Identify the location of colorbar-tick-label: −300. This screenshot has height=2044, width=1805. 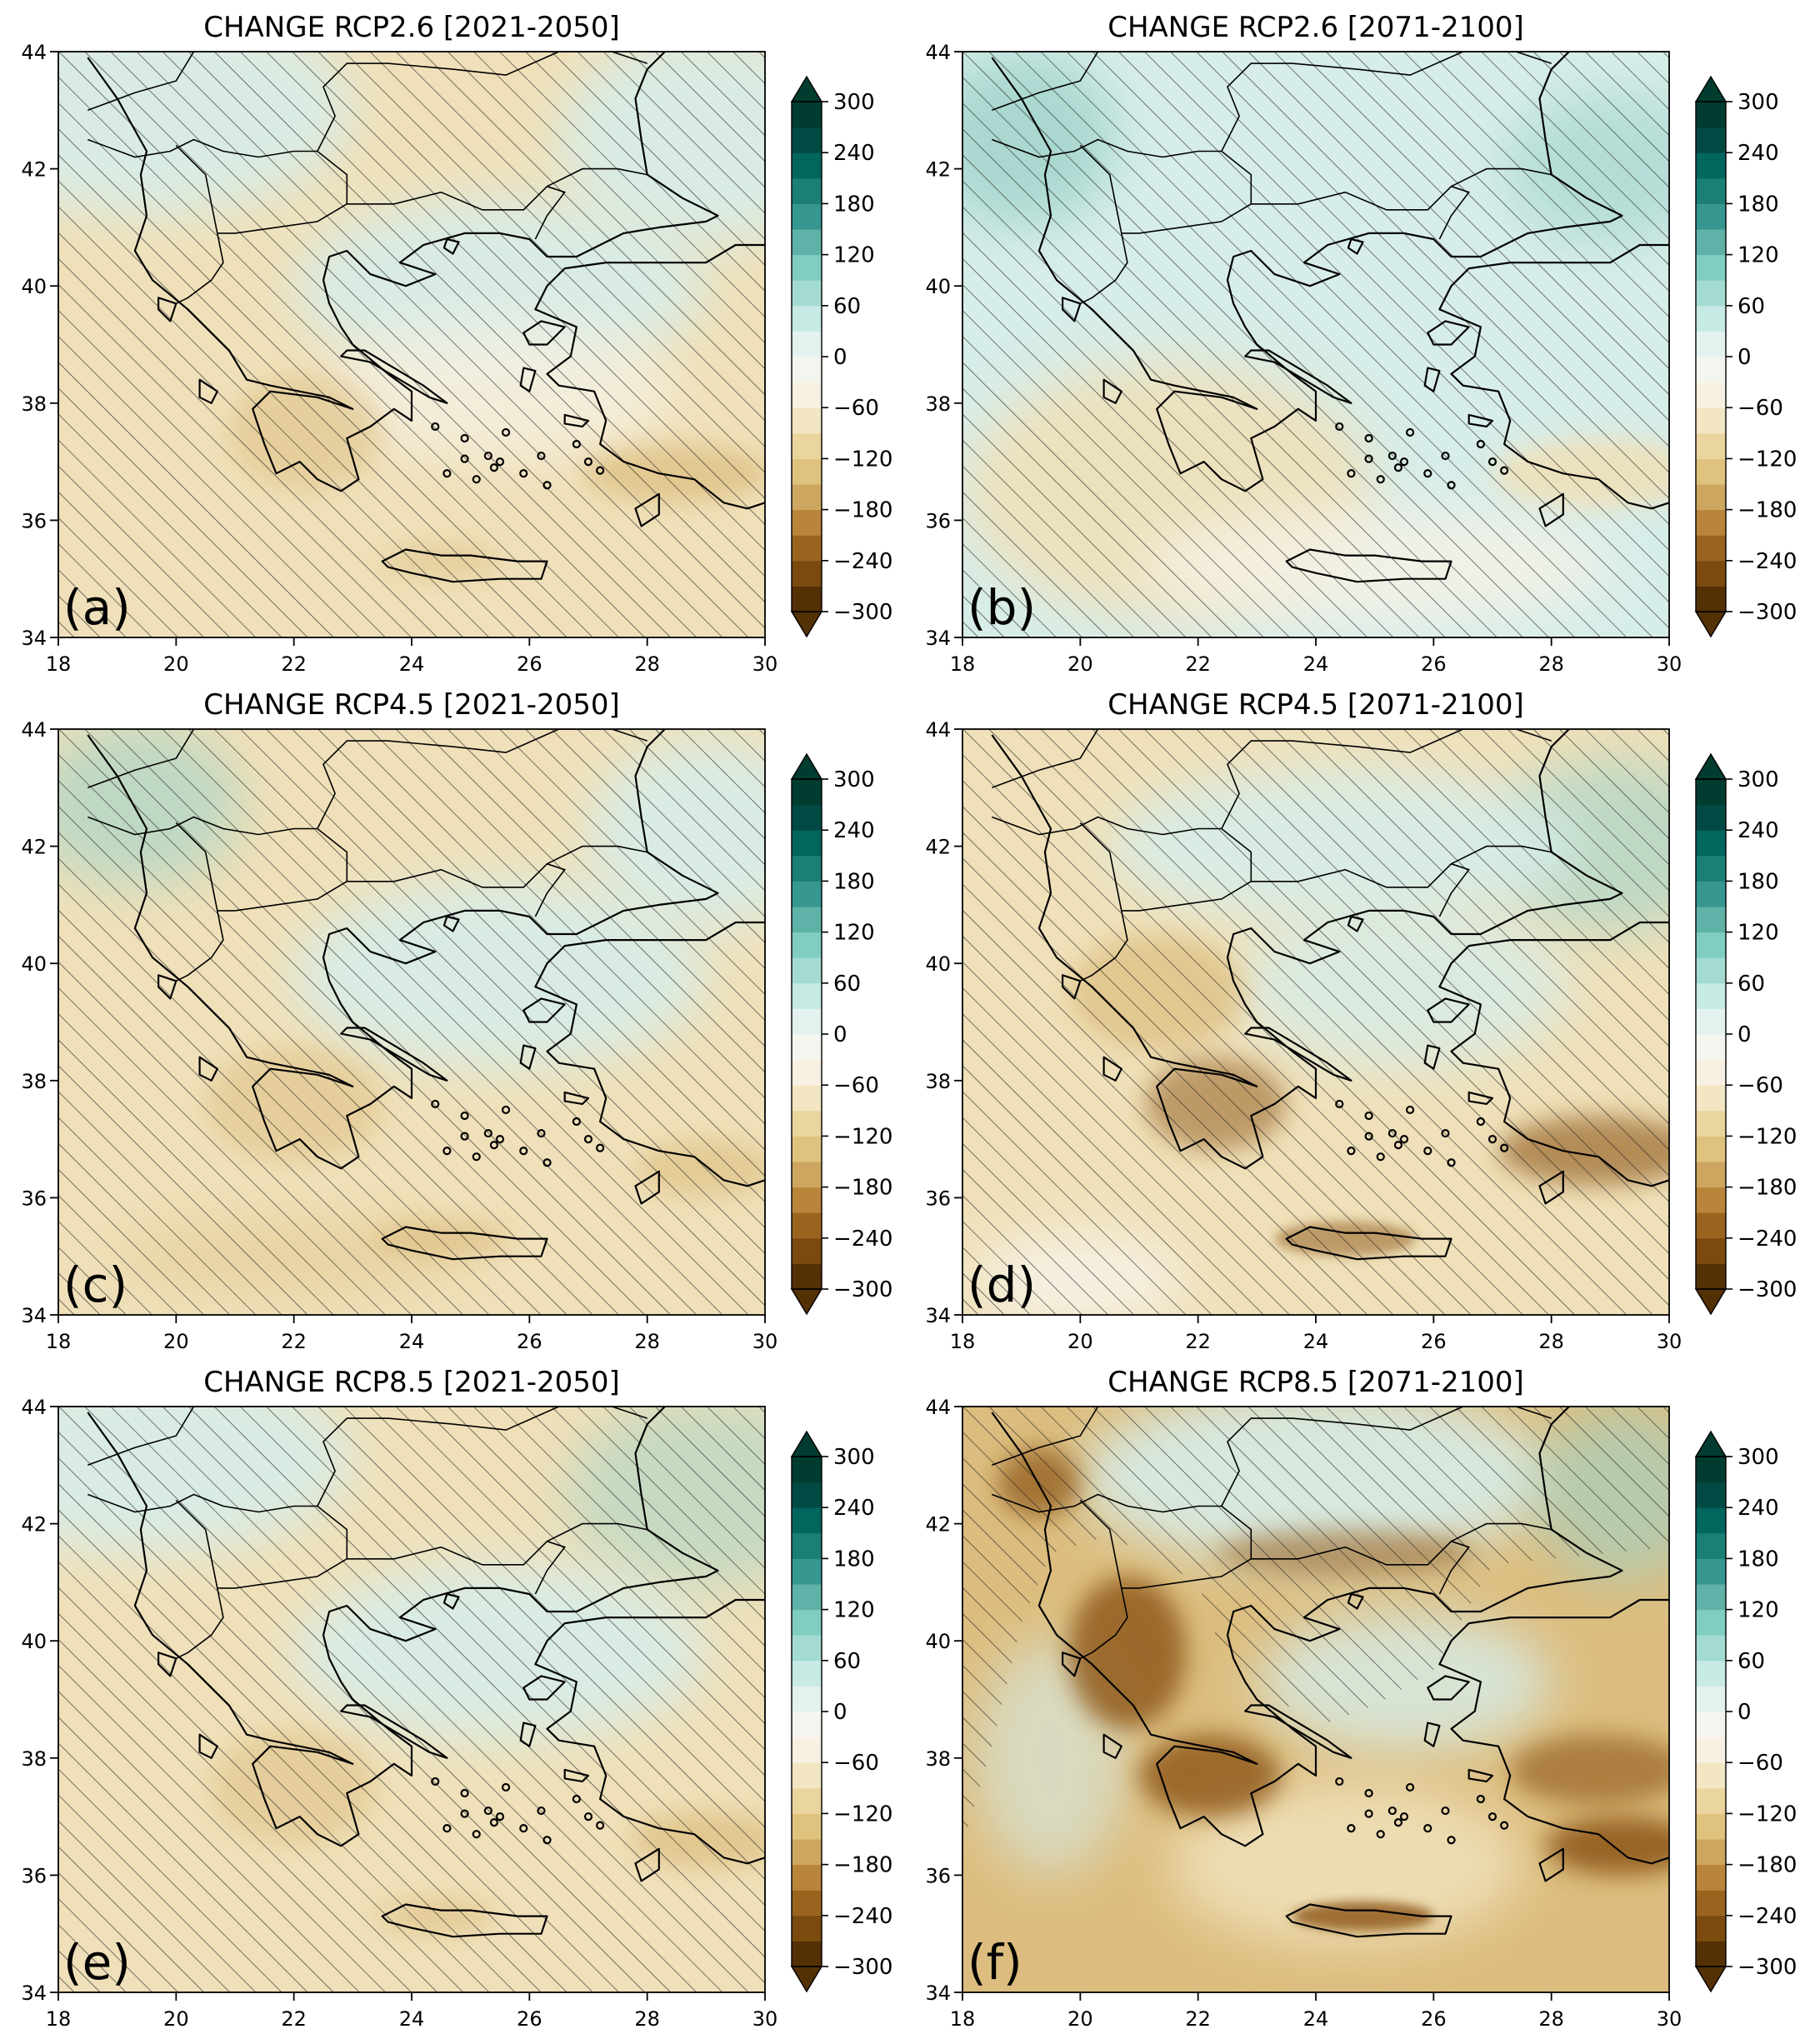
(862, 1968).